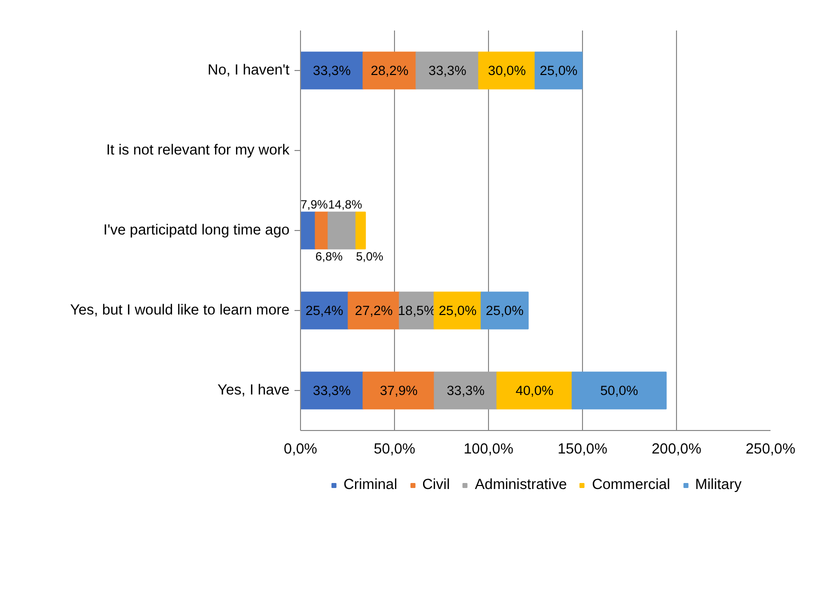  Describe the element at coordinates (345, 204) in the screenshot. I see `data-label: 14,8%` at that location.